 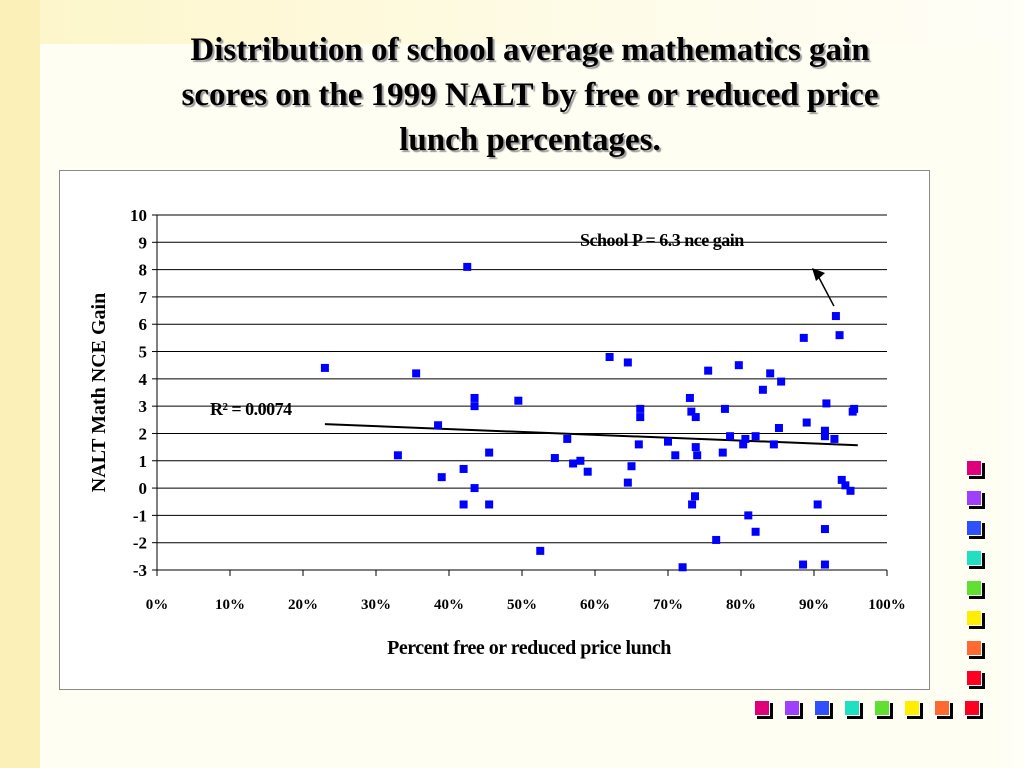 What do you see at coordinates (157, 605) in the screenshot?
I see `x-tick-label: 0%` at bounding box center [157, 605].